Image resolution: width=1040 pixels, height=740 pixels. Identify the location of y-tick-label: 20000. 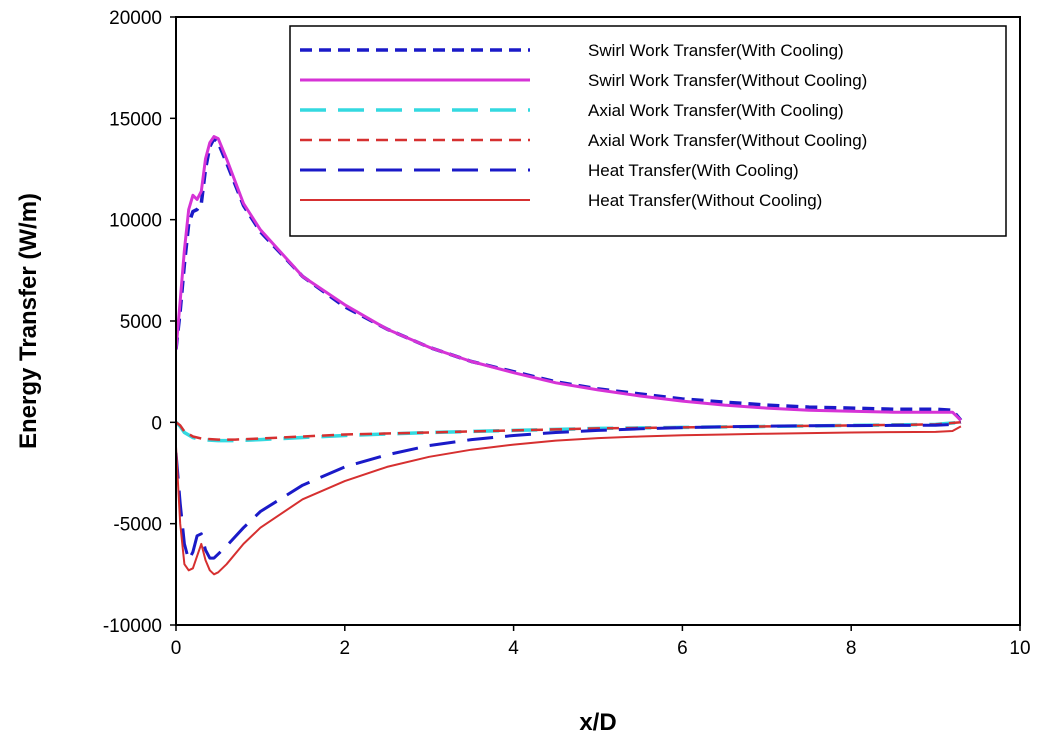
(135, 18).